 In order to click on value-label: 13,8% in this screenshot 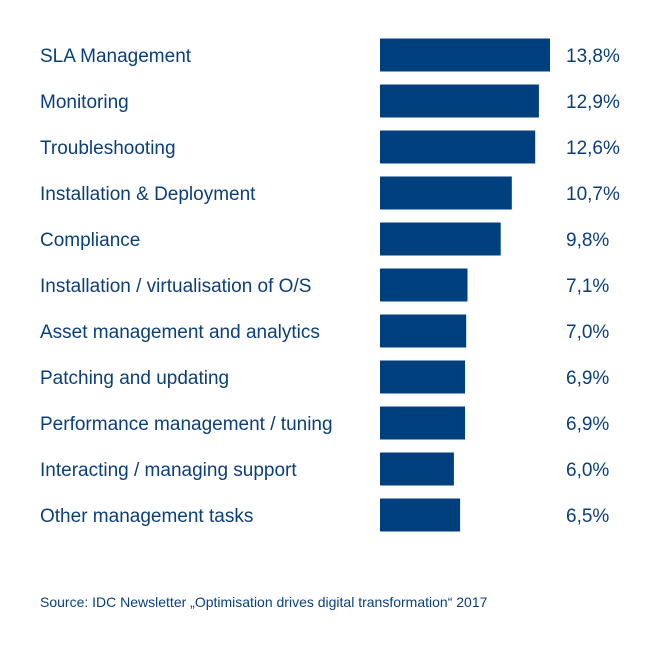, I will do `click(593, 56)`.